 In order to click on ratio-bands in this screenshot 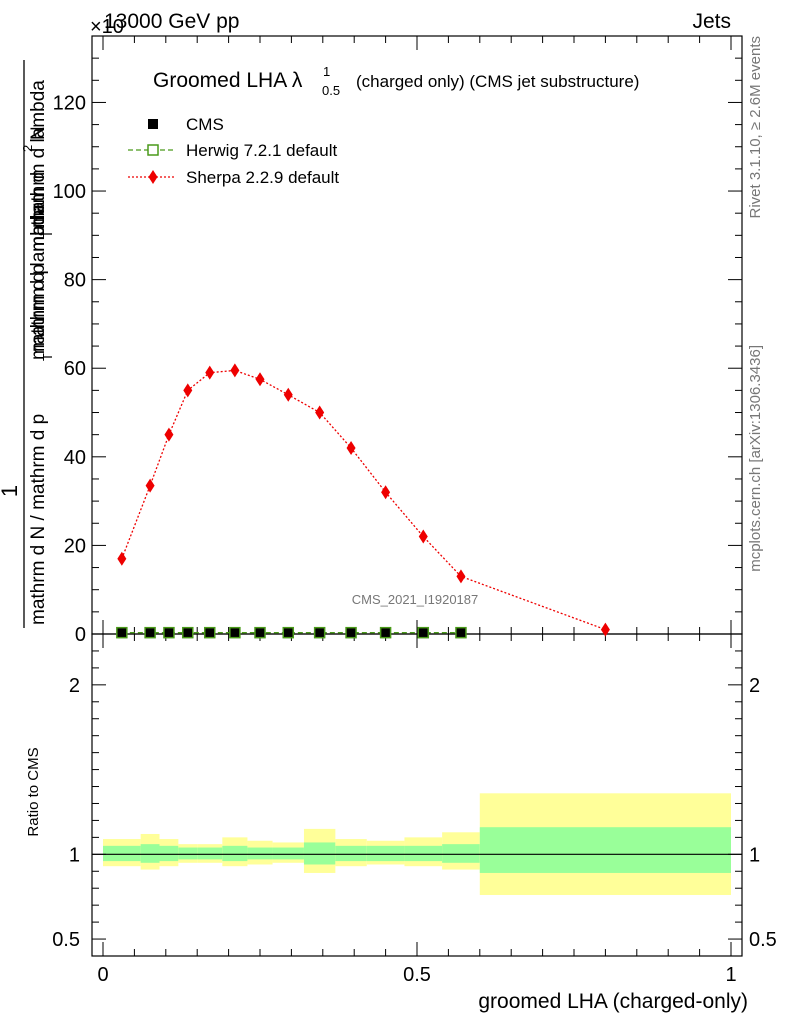, I will do `click(417, 844)`.